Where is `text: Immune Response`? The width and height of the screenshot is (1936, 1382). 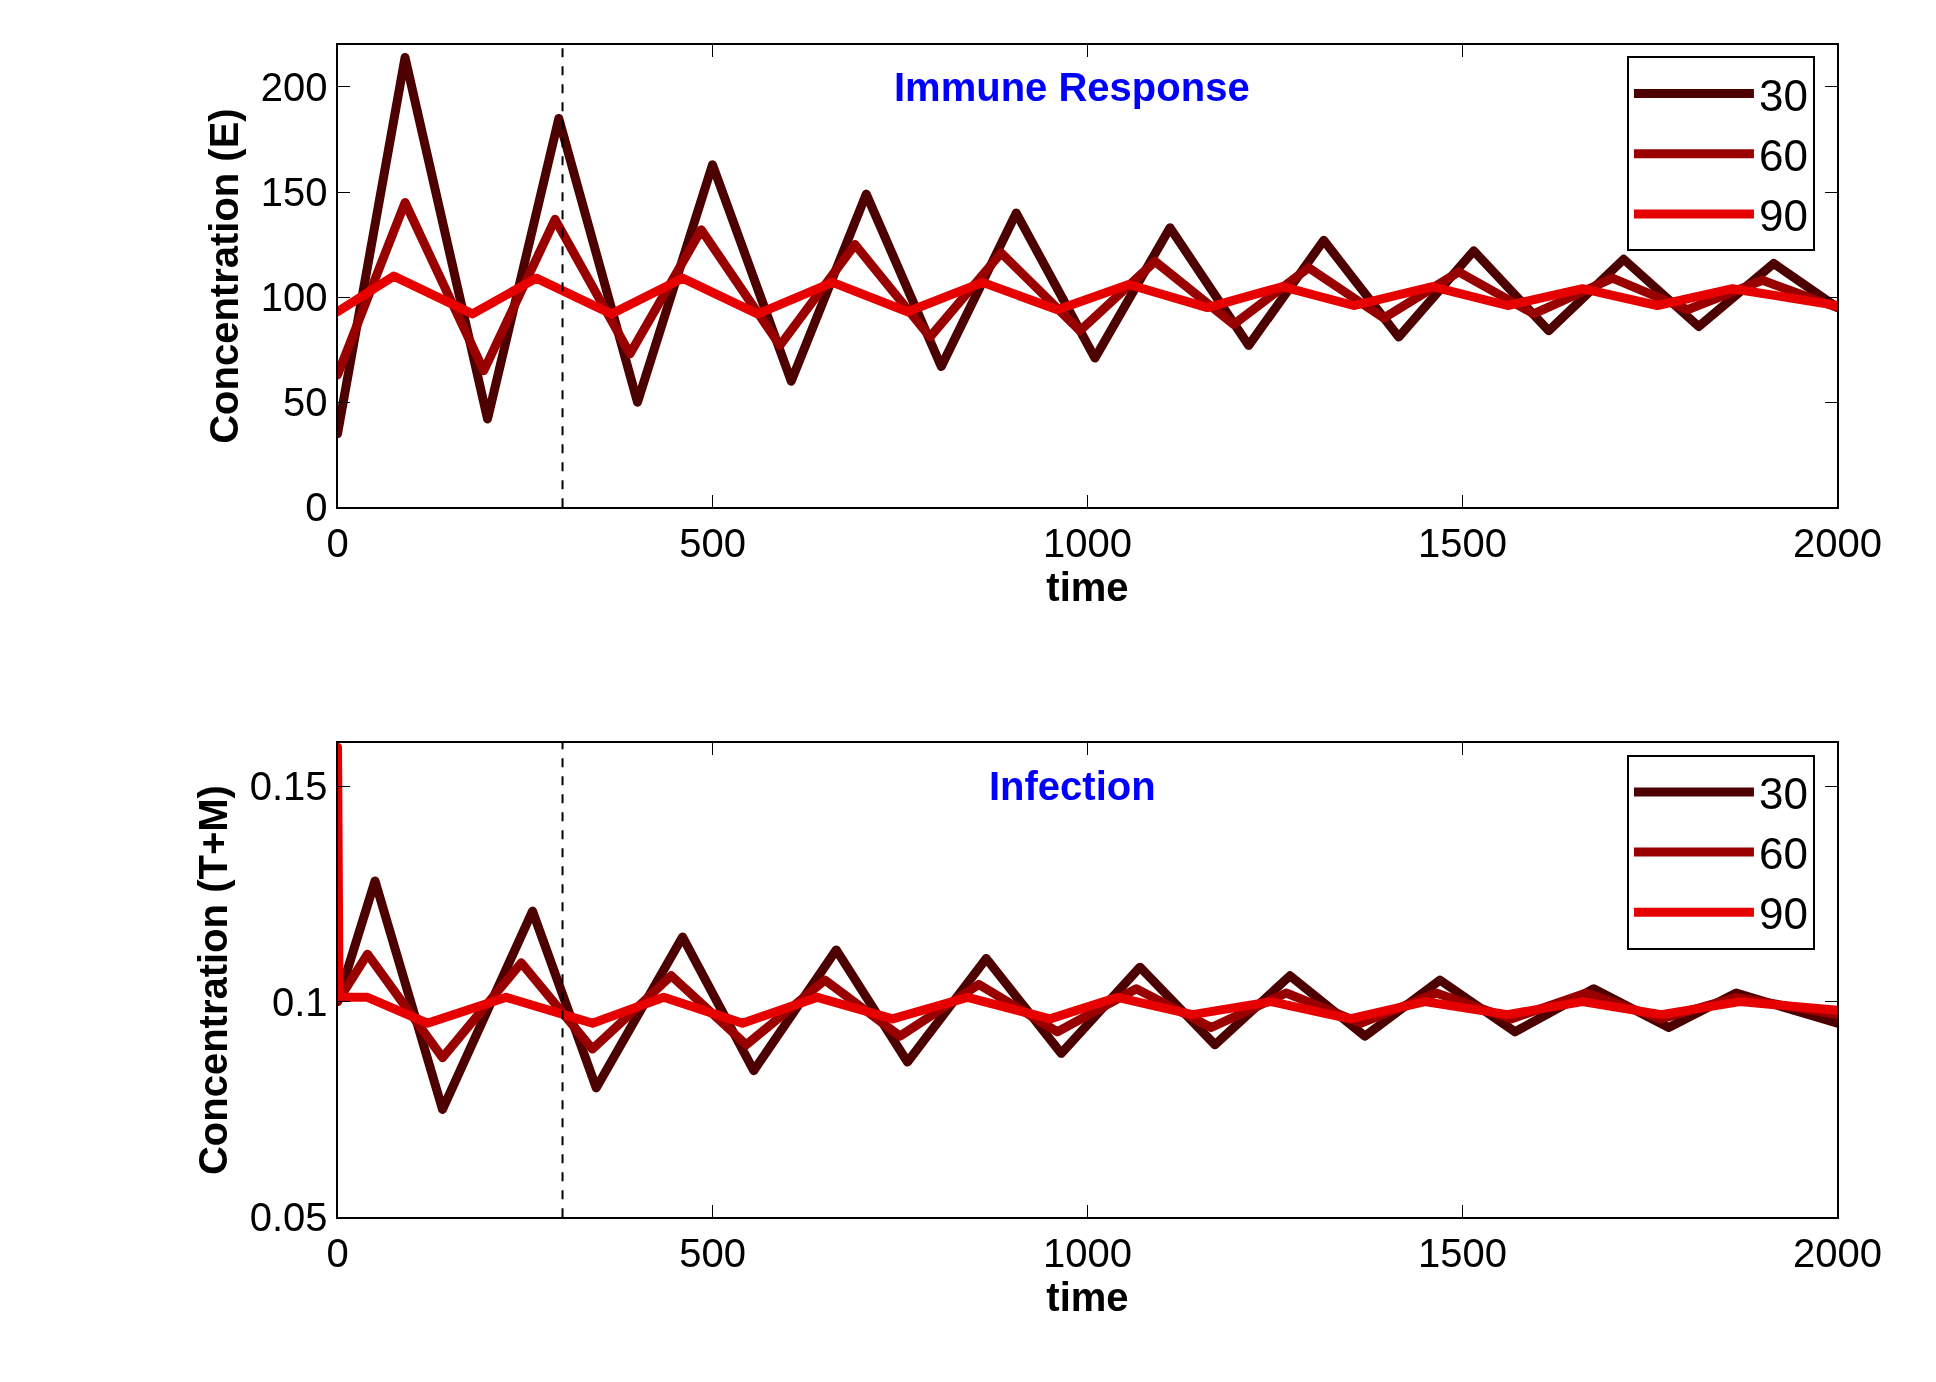
text: Immune Response is located at coordinates (1072, 87).